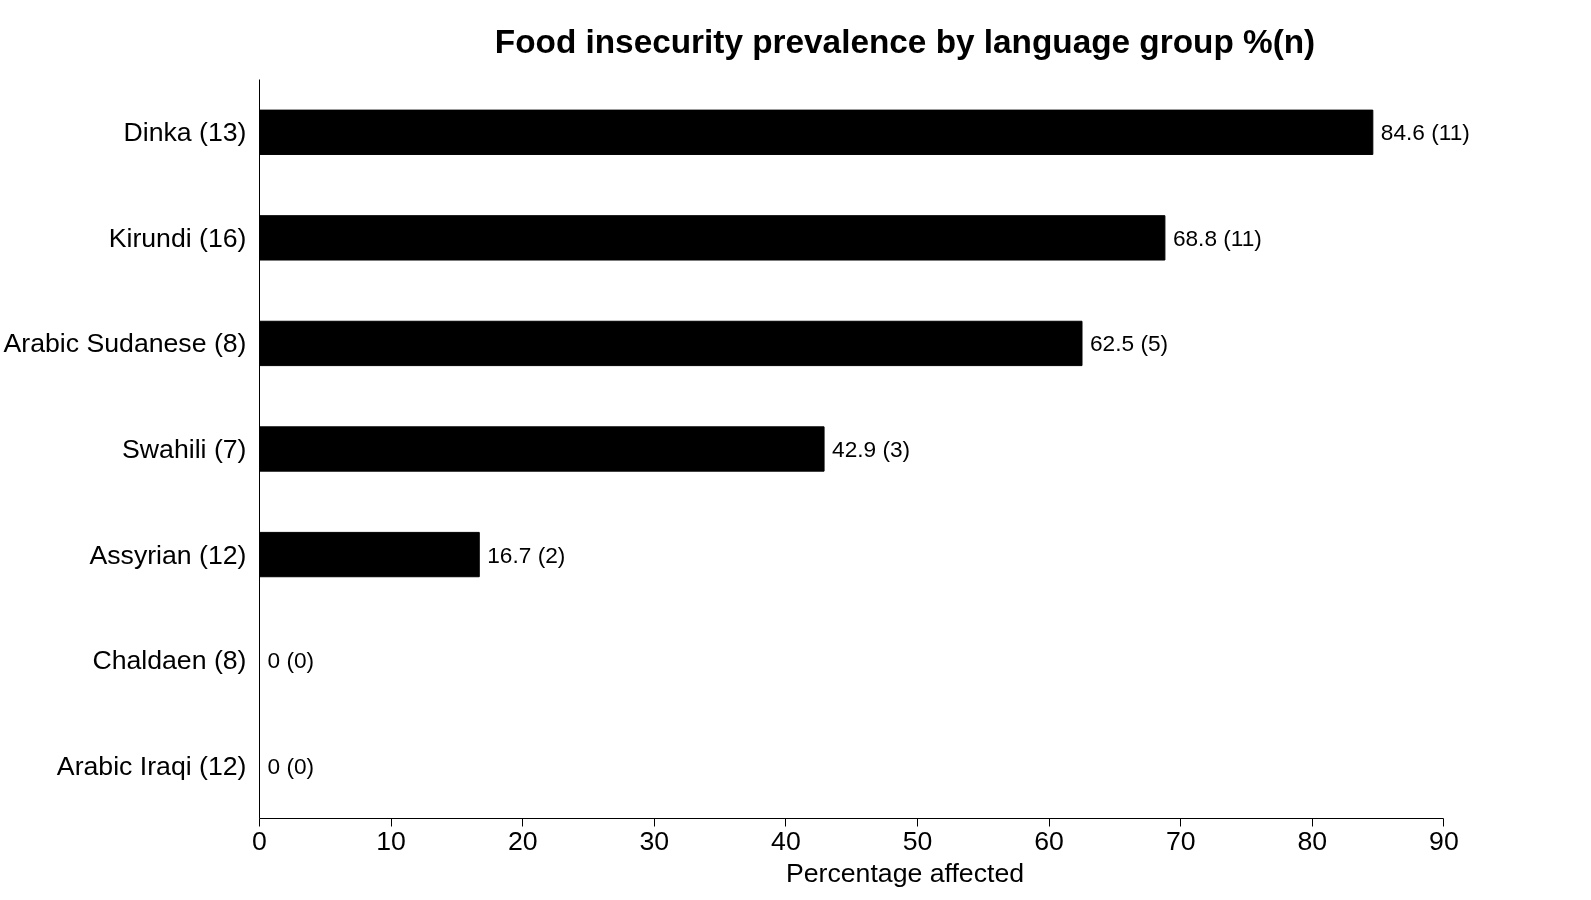 This screenshot has width=1591, height=900. What do you see at coordinates (177, 237) in the screenshot?
I see `y-tick-label: Kirundi (16)` at bounding box center [177, 237].